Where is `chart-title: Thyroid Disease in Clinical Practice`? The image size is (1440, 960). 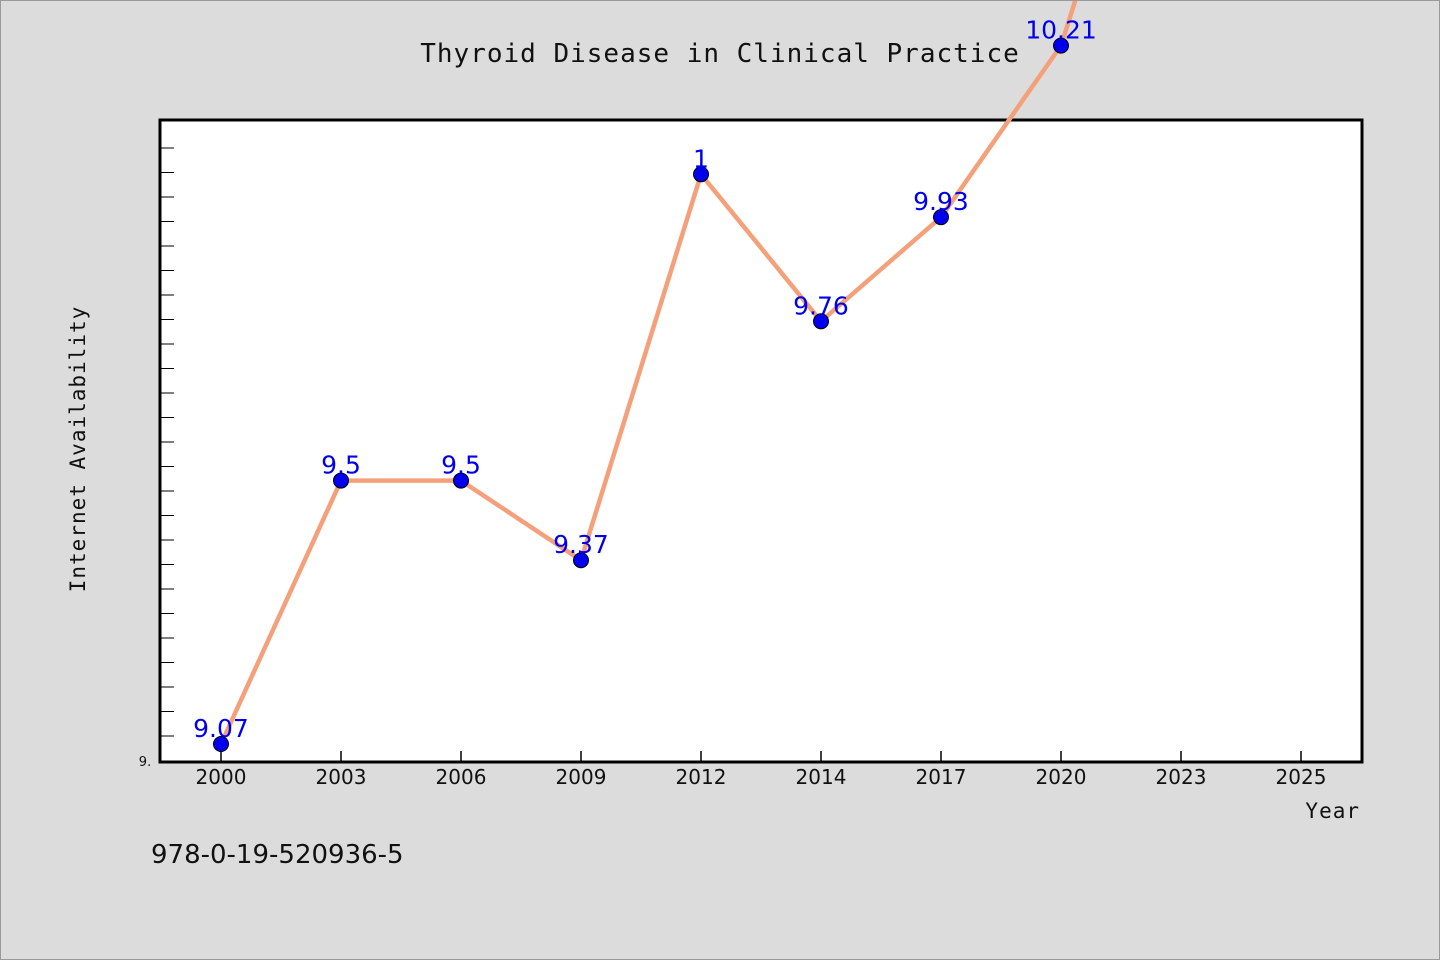 chart-title: Thyroid Disease in Clinical Practice is located at coordinates (720, 54).